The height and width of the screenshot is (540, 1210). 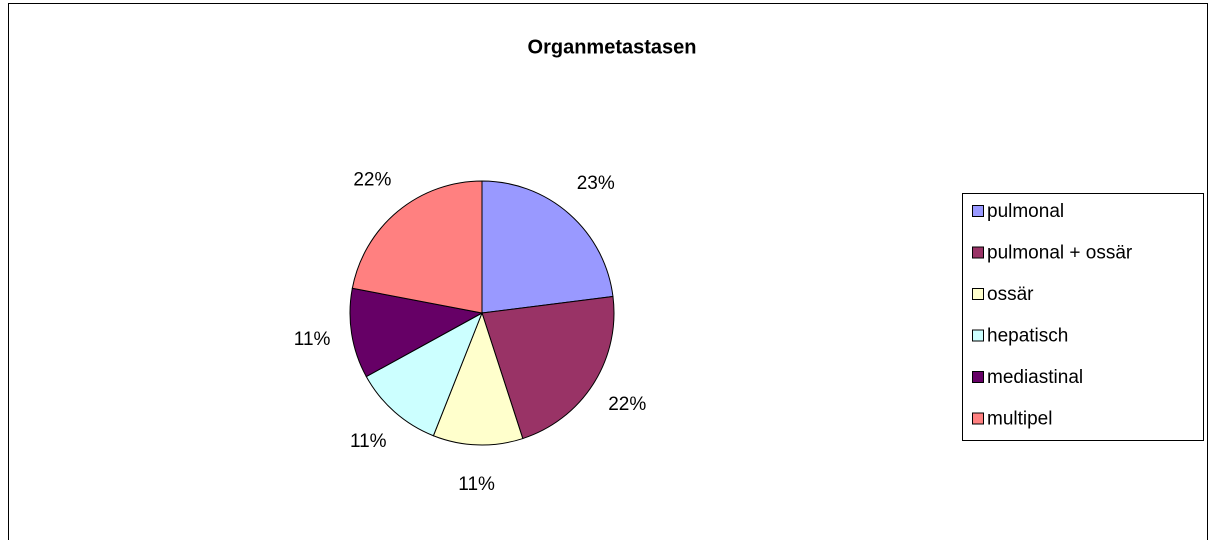 What do you see at coordinates (596, 183) in the screenshot?
I see `data-label: 23%` at bounding box center [596, 183].